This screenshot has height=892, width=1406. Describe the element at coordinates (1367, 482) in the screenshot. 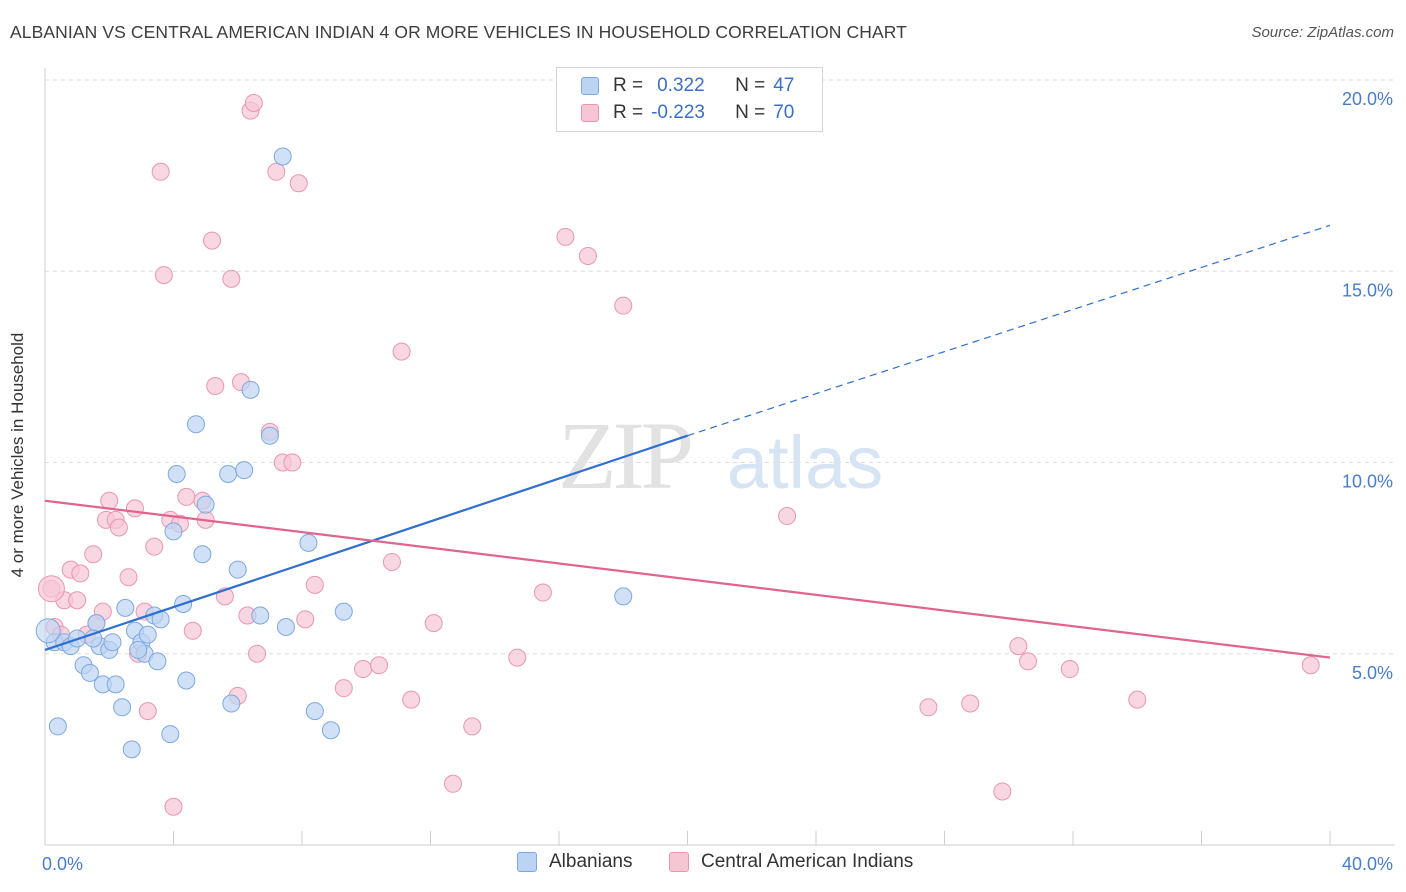

I see `y-tick-label: 10.0%` at that location.